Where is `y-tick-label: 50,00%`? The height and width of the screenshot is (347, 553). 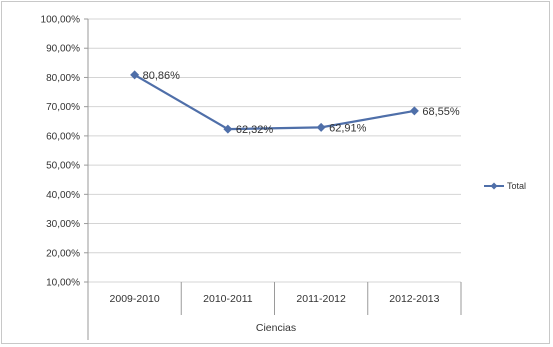 y-tick-label: 50,00% is located at coordinates (63, 166).